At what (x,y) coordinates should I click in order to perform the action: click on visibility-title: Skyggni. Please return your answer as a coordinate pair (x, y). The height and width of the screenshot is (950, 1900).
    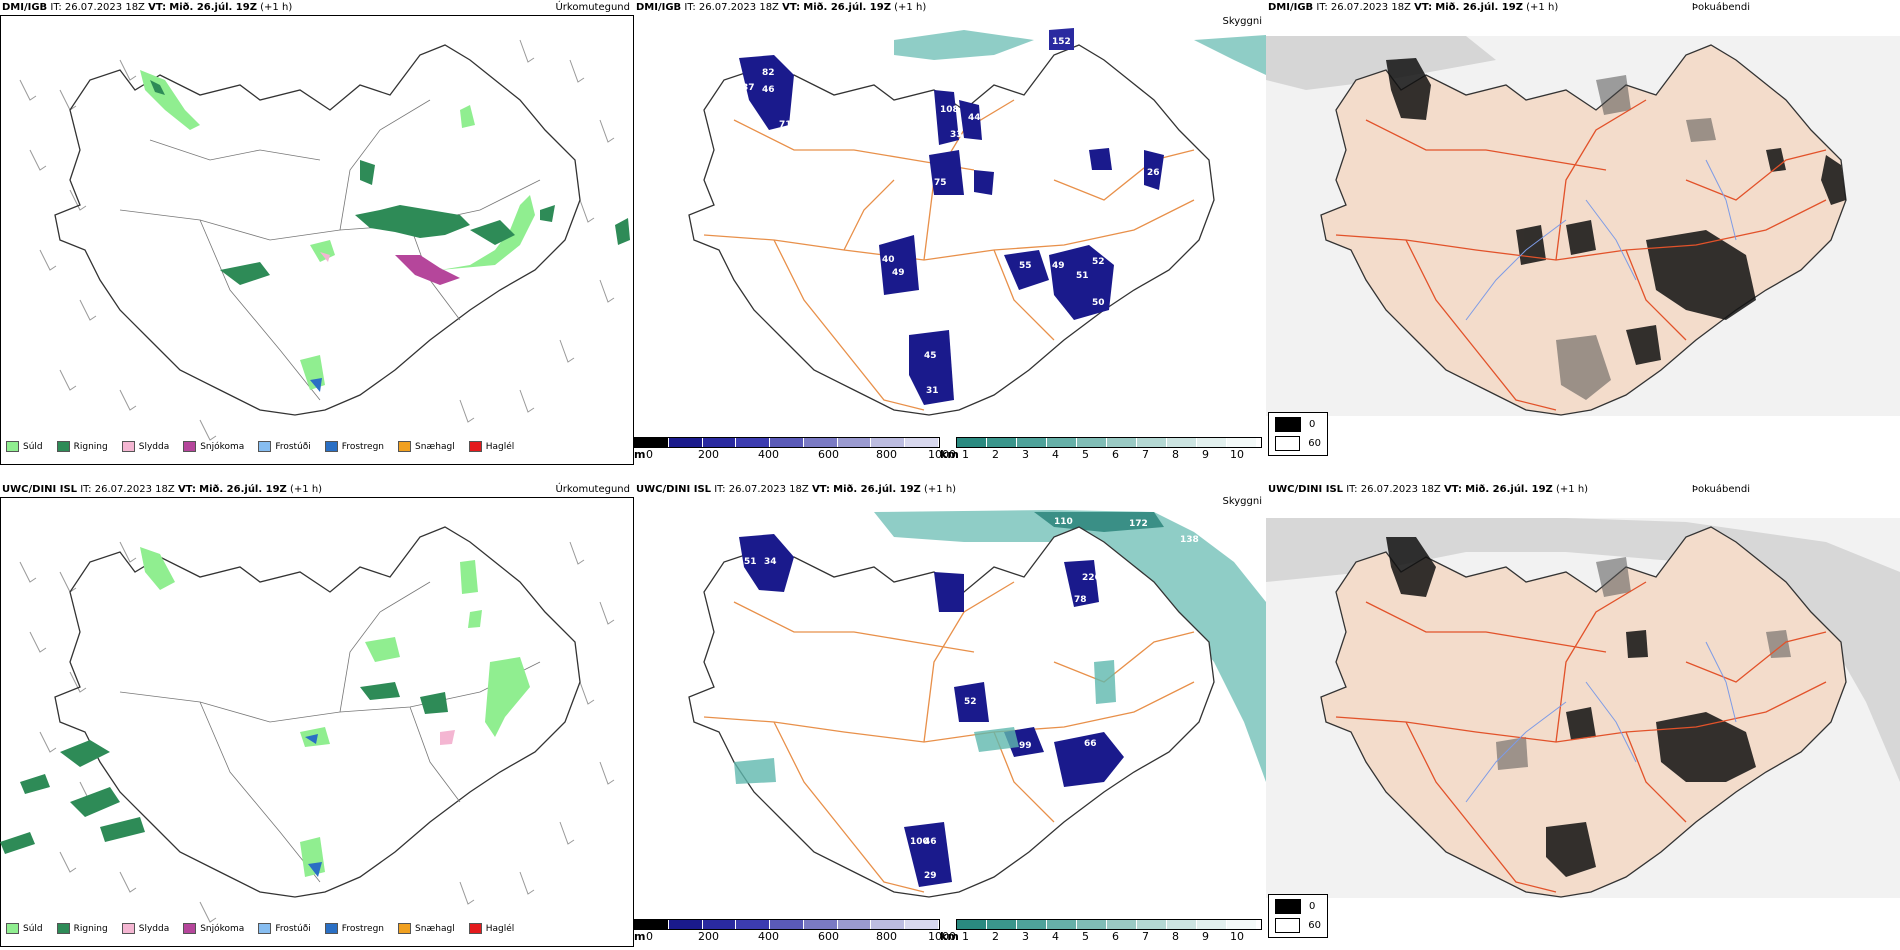
    Looking at the image, I should click on (1242, 501).